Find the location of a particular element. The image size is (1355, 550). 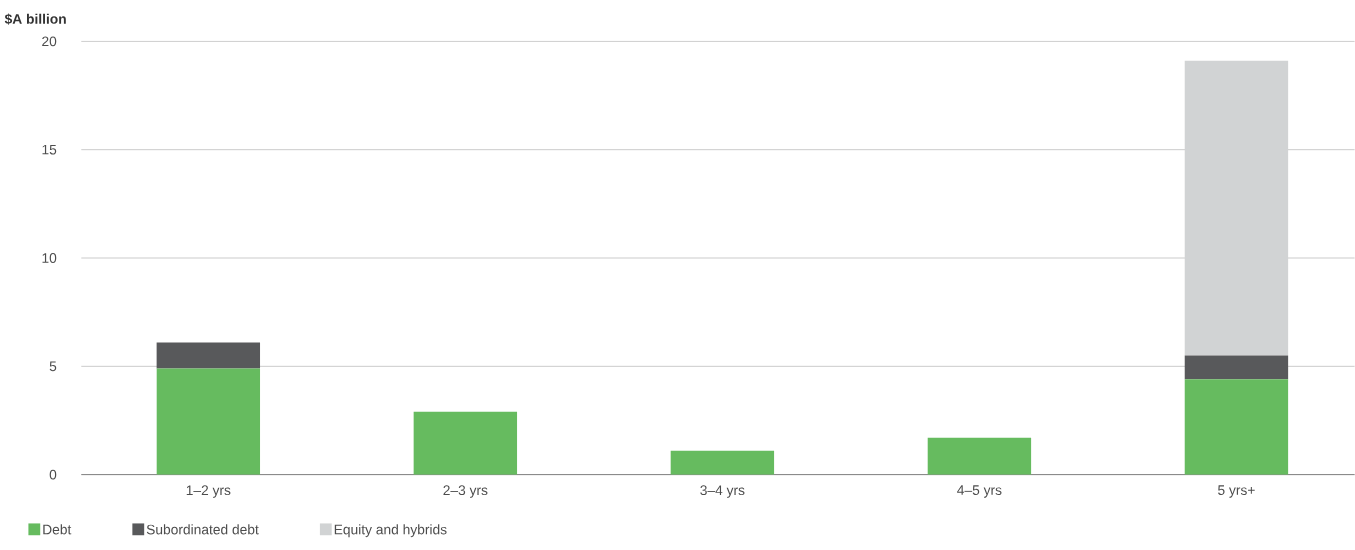

y-axis-title: $A billion is located at coordinates (35, 19).